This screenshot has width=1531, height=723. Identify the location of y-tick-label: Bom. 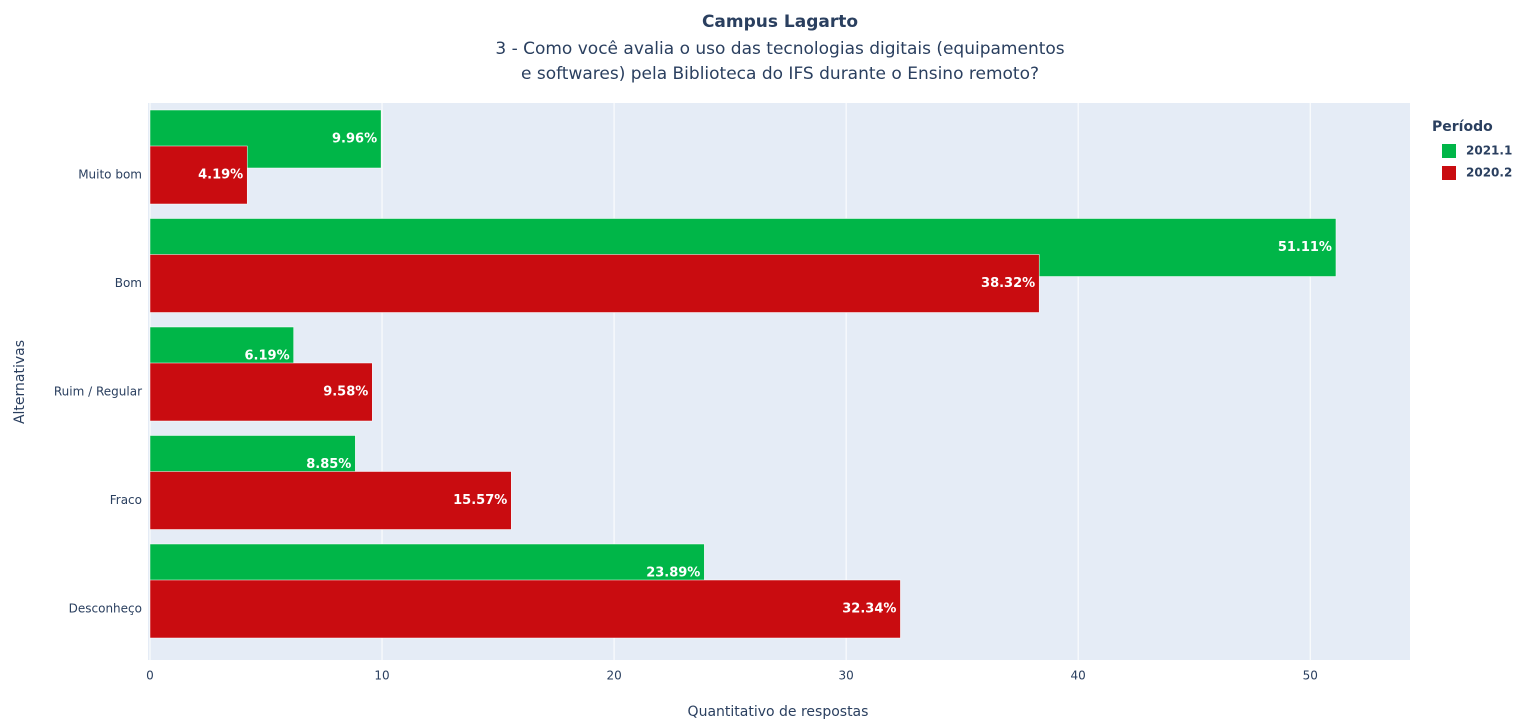
(128, 283).